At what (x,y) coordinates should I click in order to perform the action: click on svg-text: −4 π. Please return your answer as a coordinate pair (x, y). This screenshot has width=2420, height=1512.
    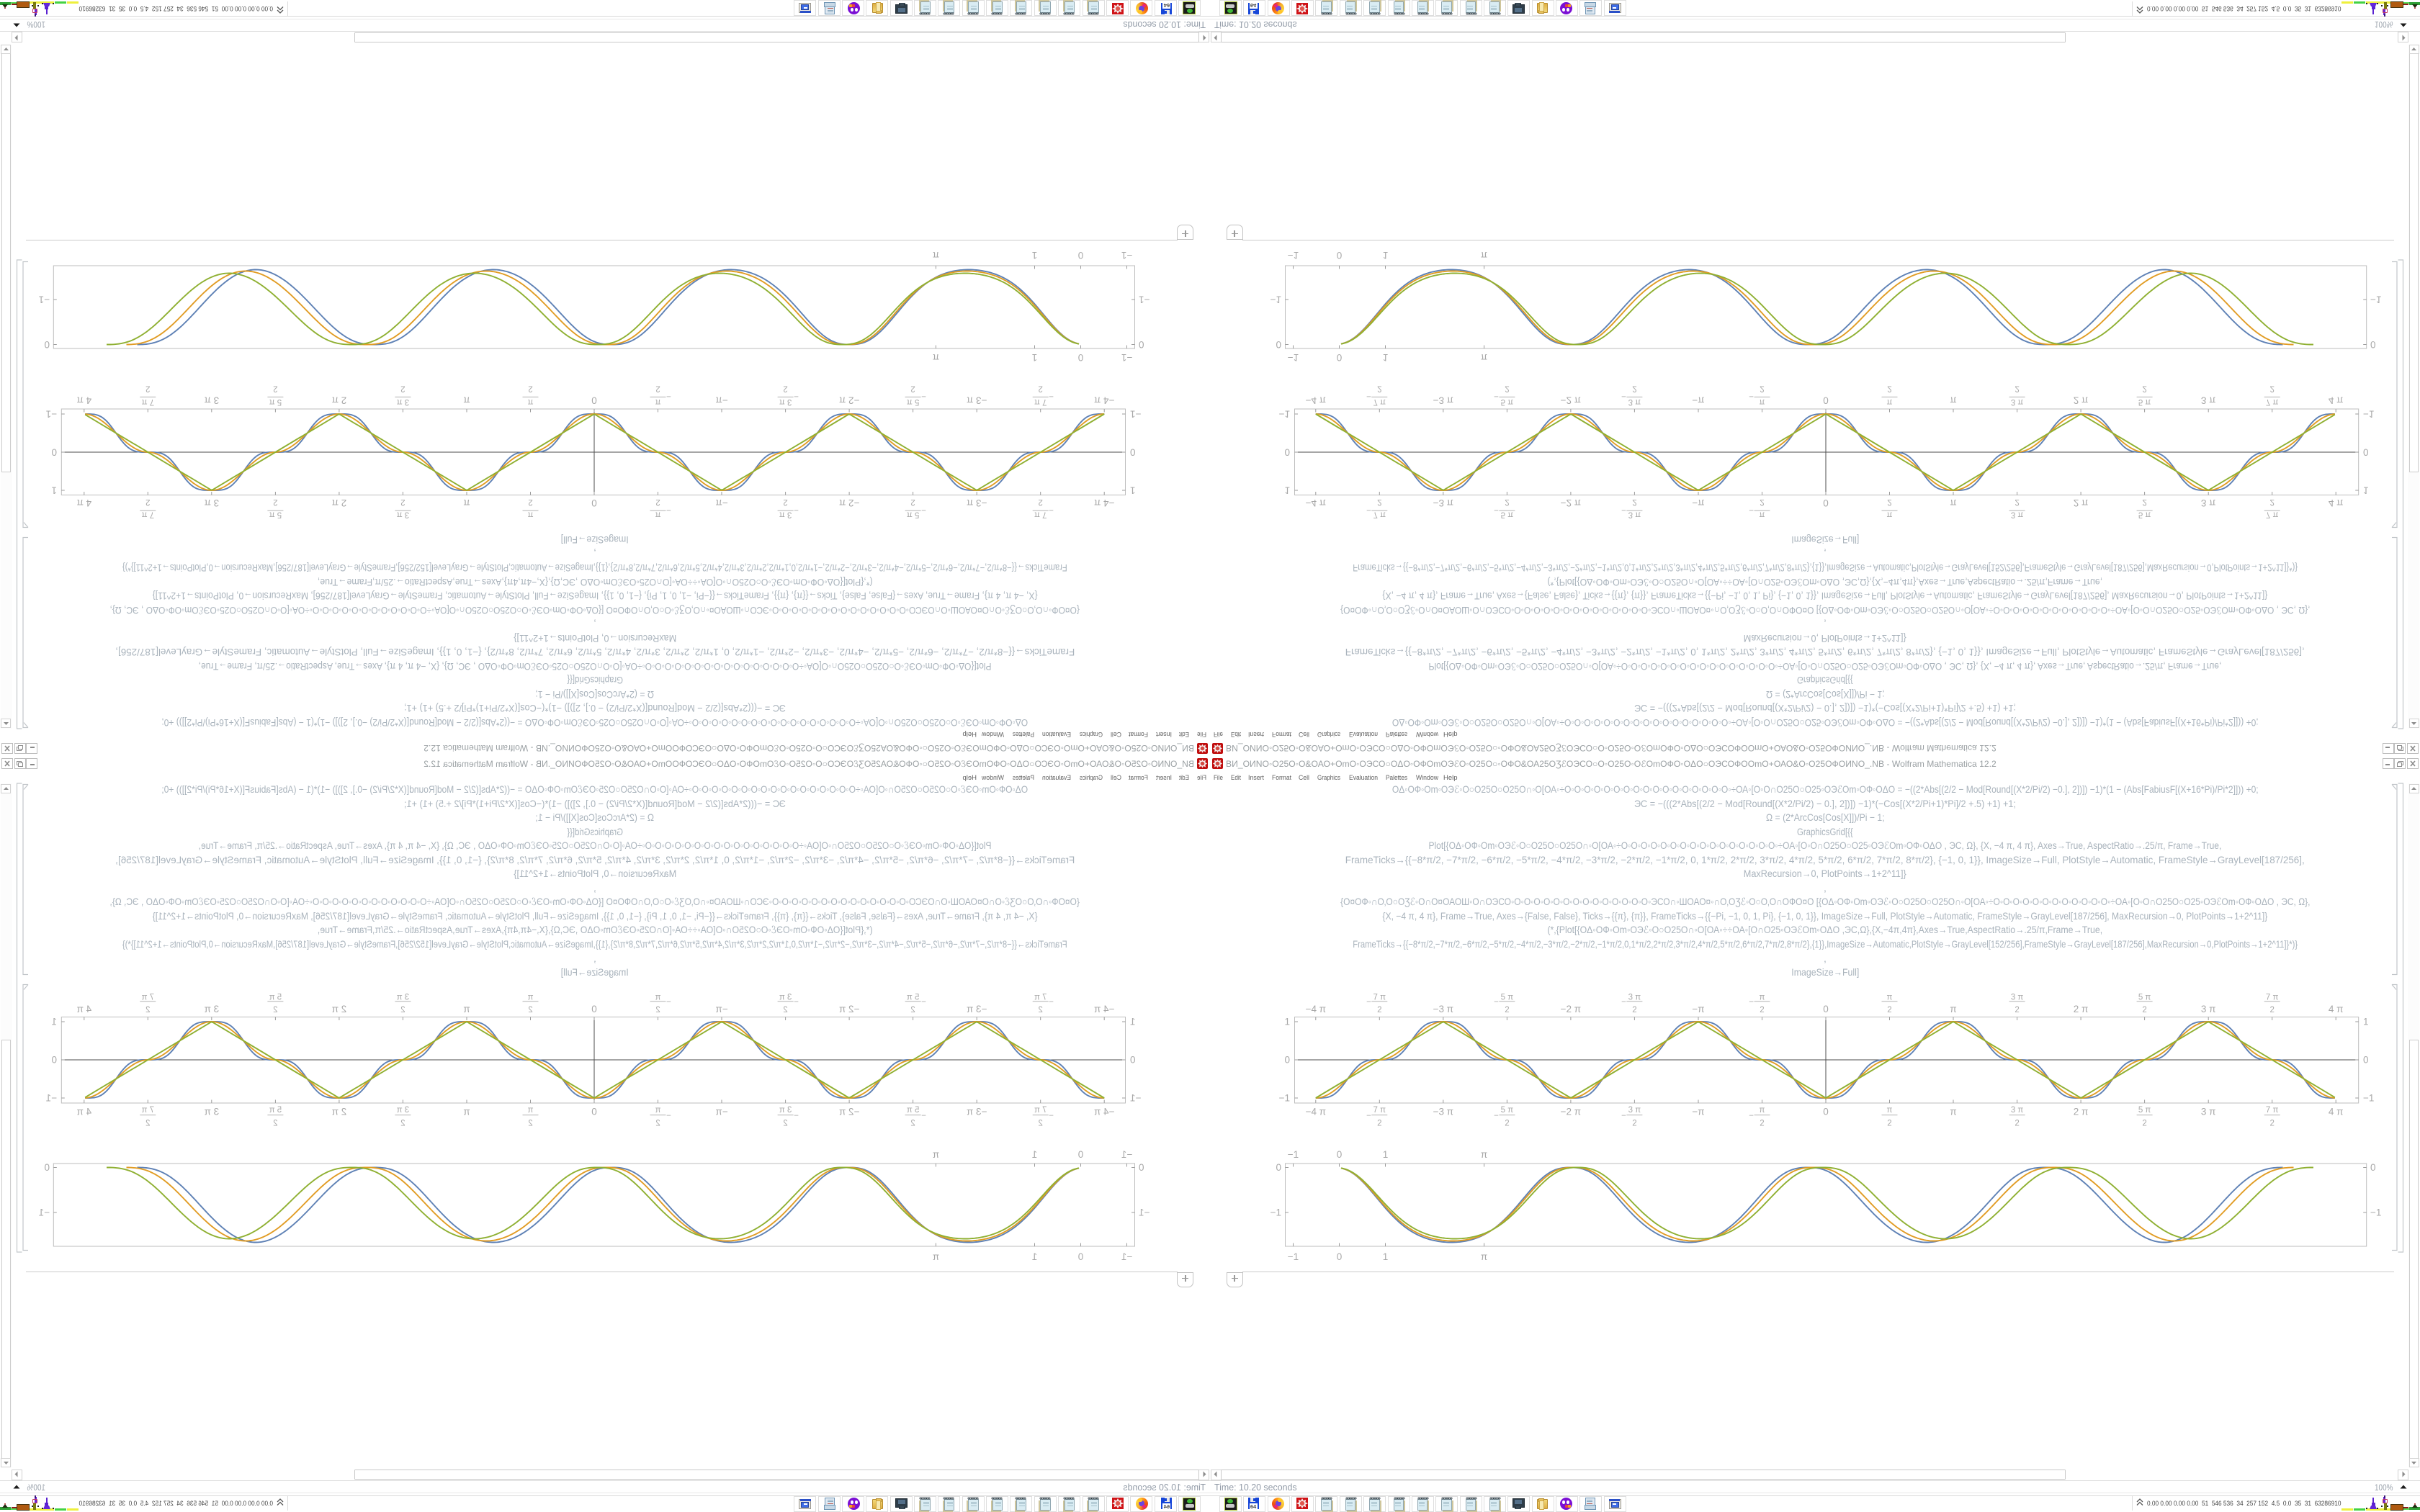
    Looking at the image, I should click on (1316, 1111).